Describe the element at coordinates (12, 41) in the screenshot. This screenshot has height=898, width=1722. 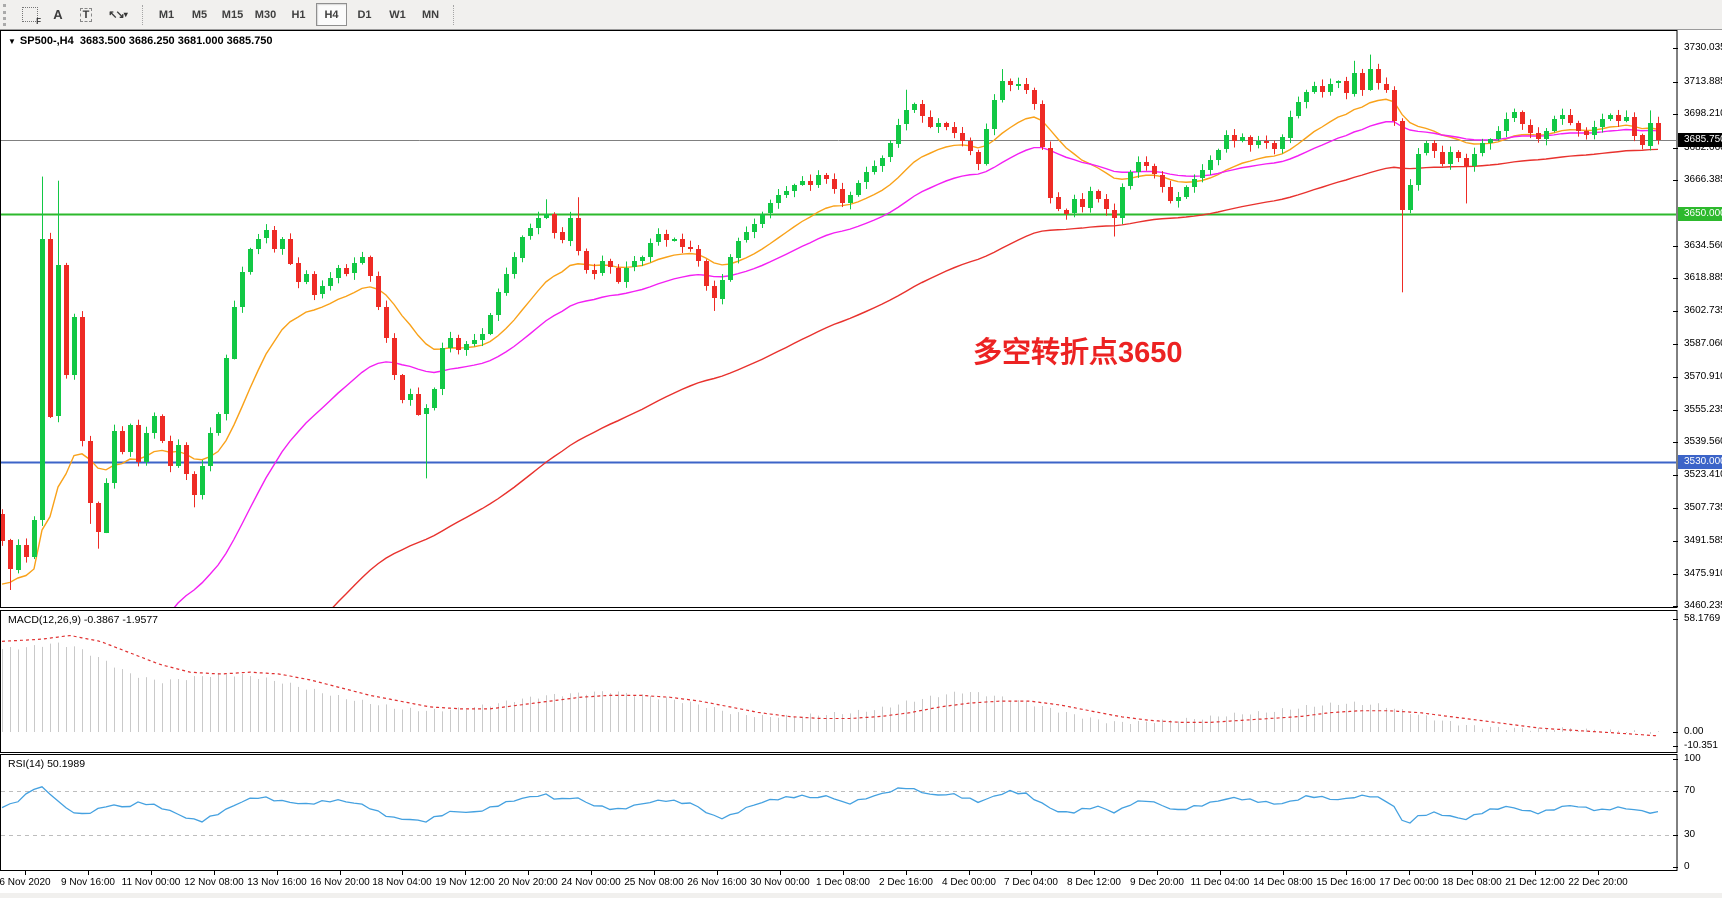
I see `collapse-triangle-icon: ▼` at that location.